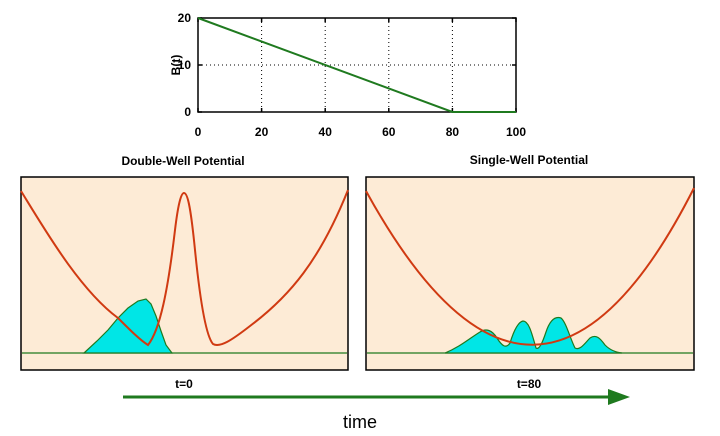 The height and width of the screenshot is (436, 720). What do you see at coordinates (360, 422) in the screenshot?
I see `time-axis-label: time` at bounding box center [360, 422].